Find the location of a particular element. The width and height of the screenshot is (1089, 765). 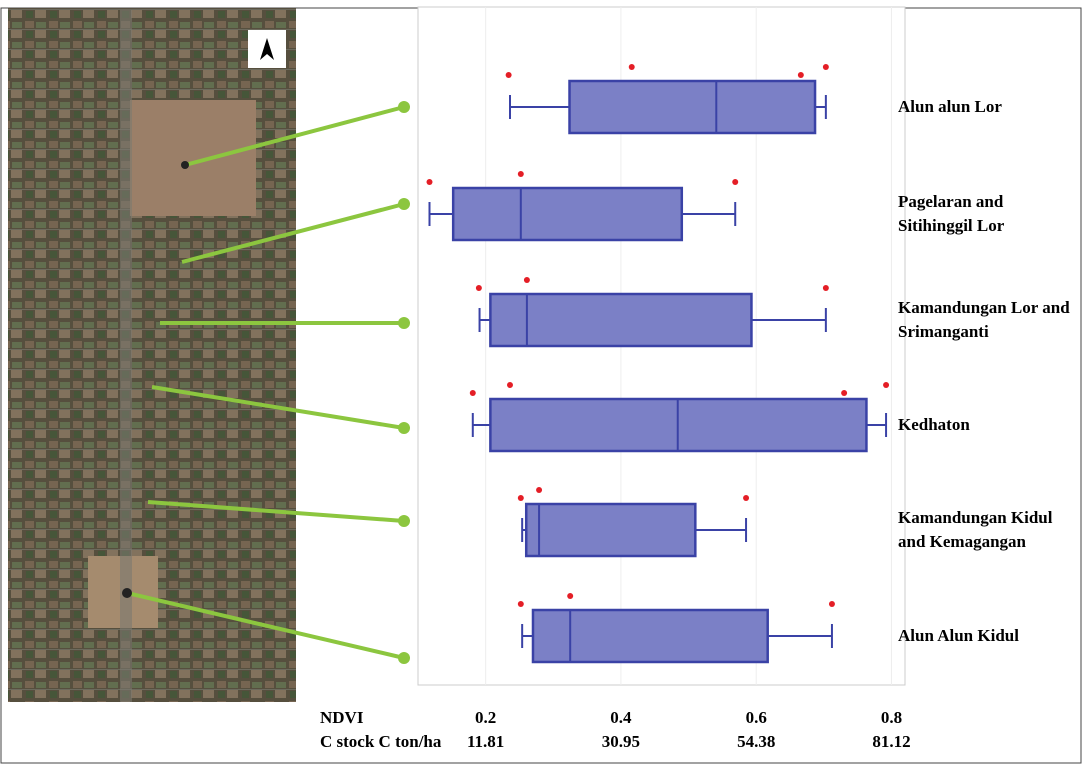

x-tick-label: 0.8 is located at coordinates (891, 717).